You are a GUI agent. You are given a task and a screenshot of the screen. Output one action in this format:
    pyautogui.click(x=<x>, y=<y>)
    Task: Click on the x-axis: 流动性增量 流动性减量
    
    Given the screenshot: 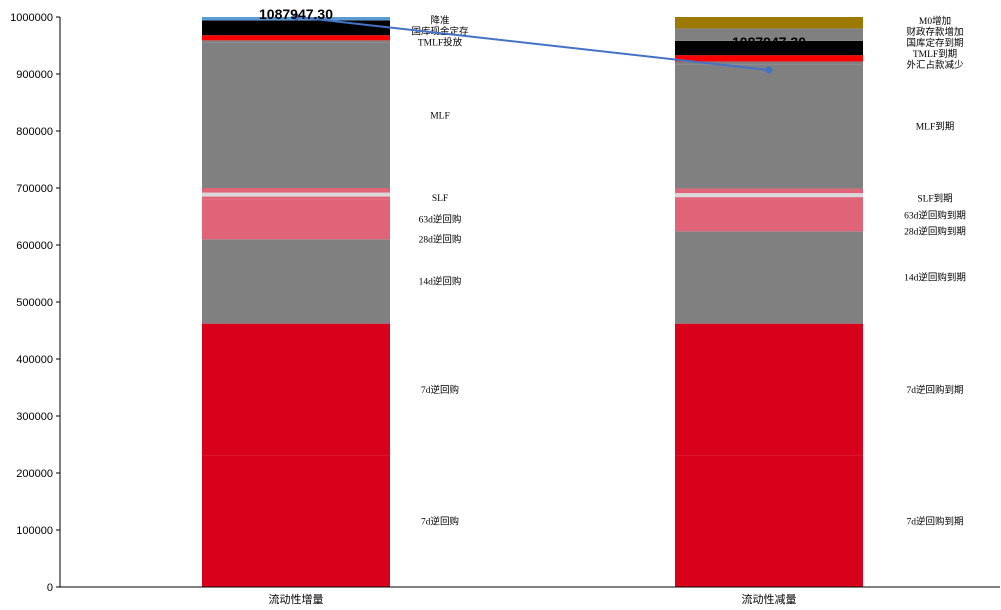 What is the action you would take?
    pyautogui.click(x=530, y=596)
    